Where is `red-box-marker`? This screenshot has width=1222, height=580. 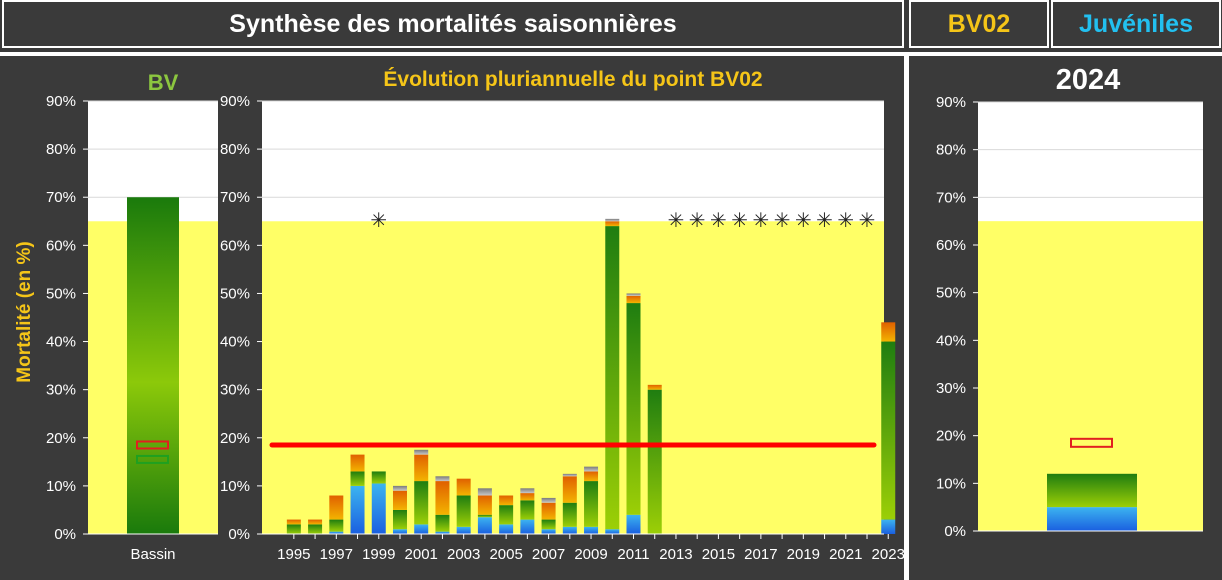
red-box-marker is located at coordinates (152, 445).